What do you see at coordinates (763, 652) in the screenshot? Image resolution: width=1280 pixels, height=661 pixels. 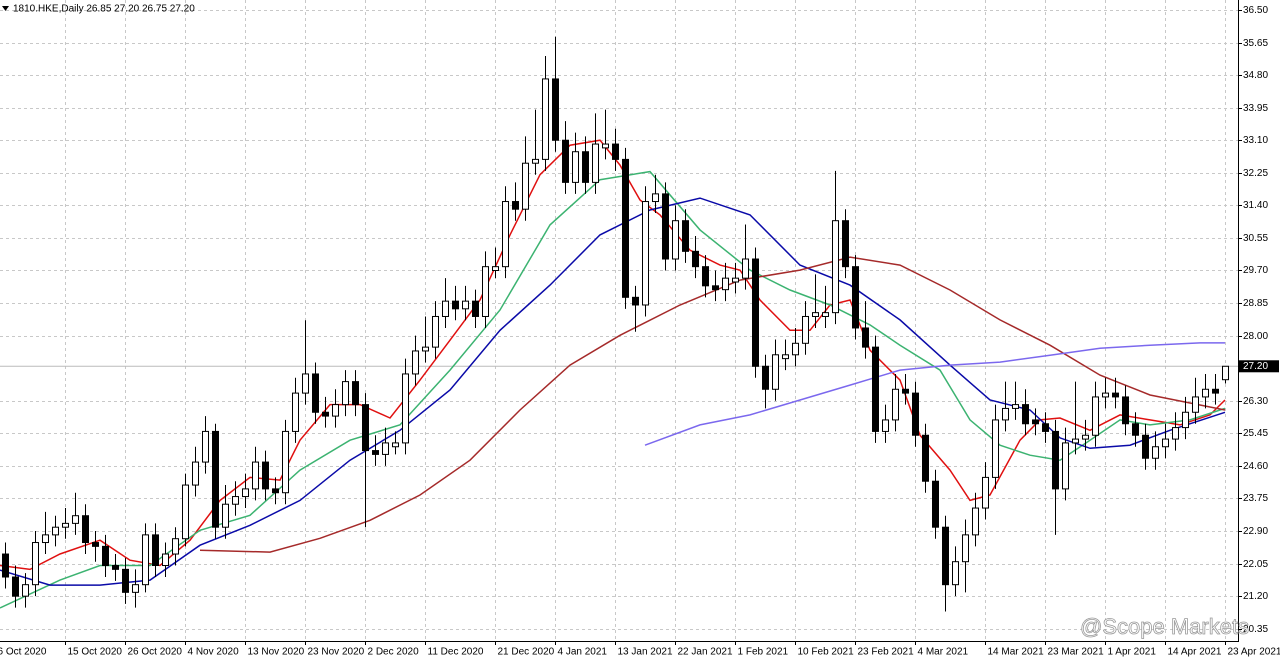 I see `x-tick-label: 1 Feb 2021` at bounding box center [763, 652].